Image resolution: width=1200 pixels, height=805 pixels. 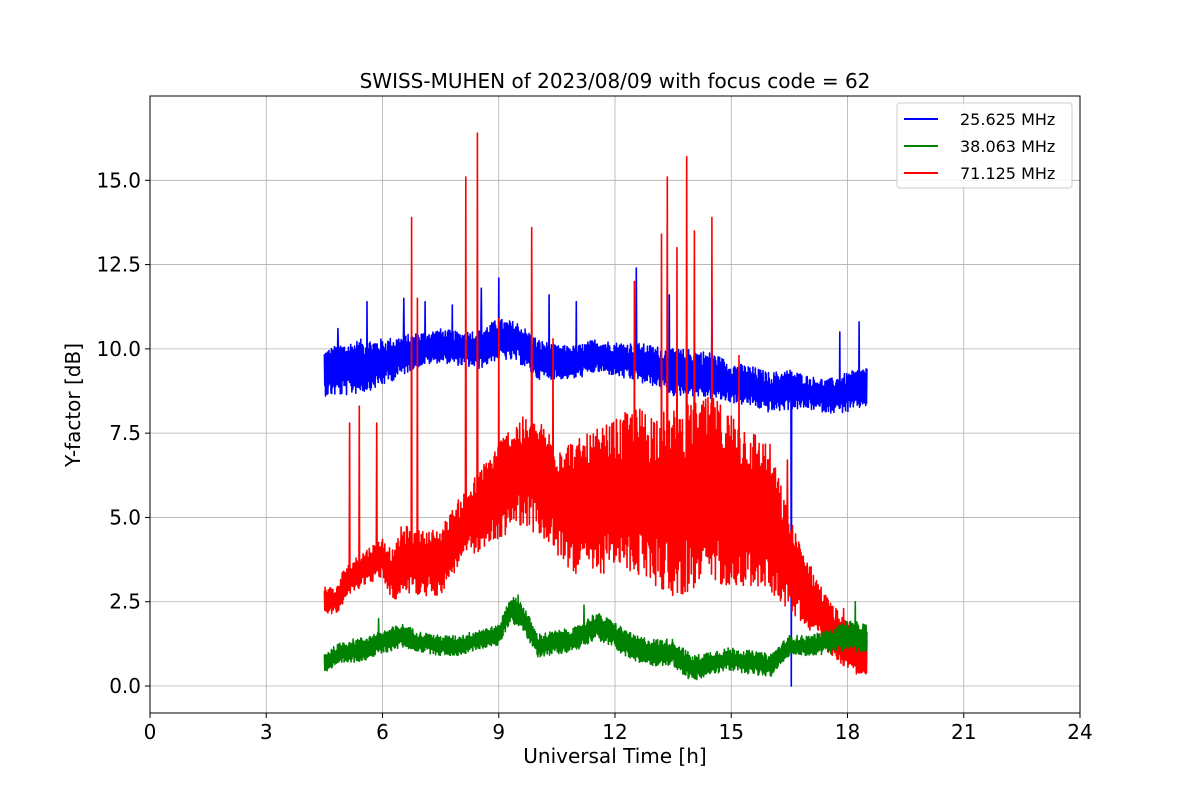 I want to click on y-tick-label: 12.5, so click(x=118, y=265).